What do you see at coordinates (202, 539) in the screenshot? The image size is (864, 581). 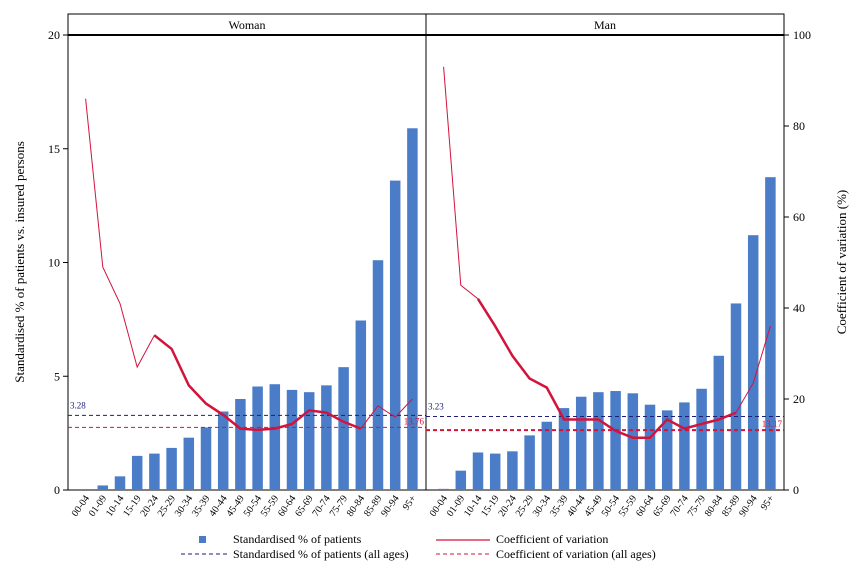 I see `legend-bar-swatch` at bounding box center [202, 539].